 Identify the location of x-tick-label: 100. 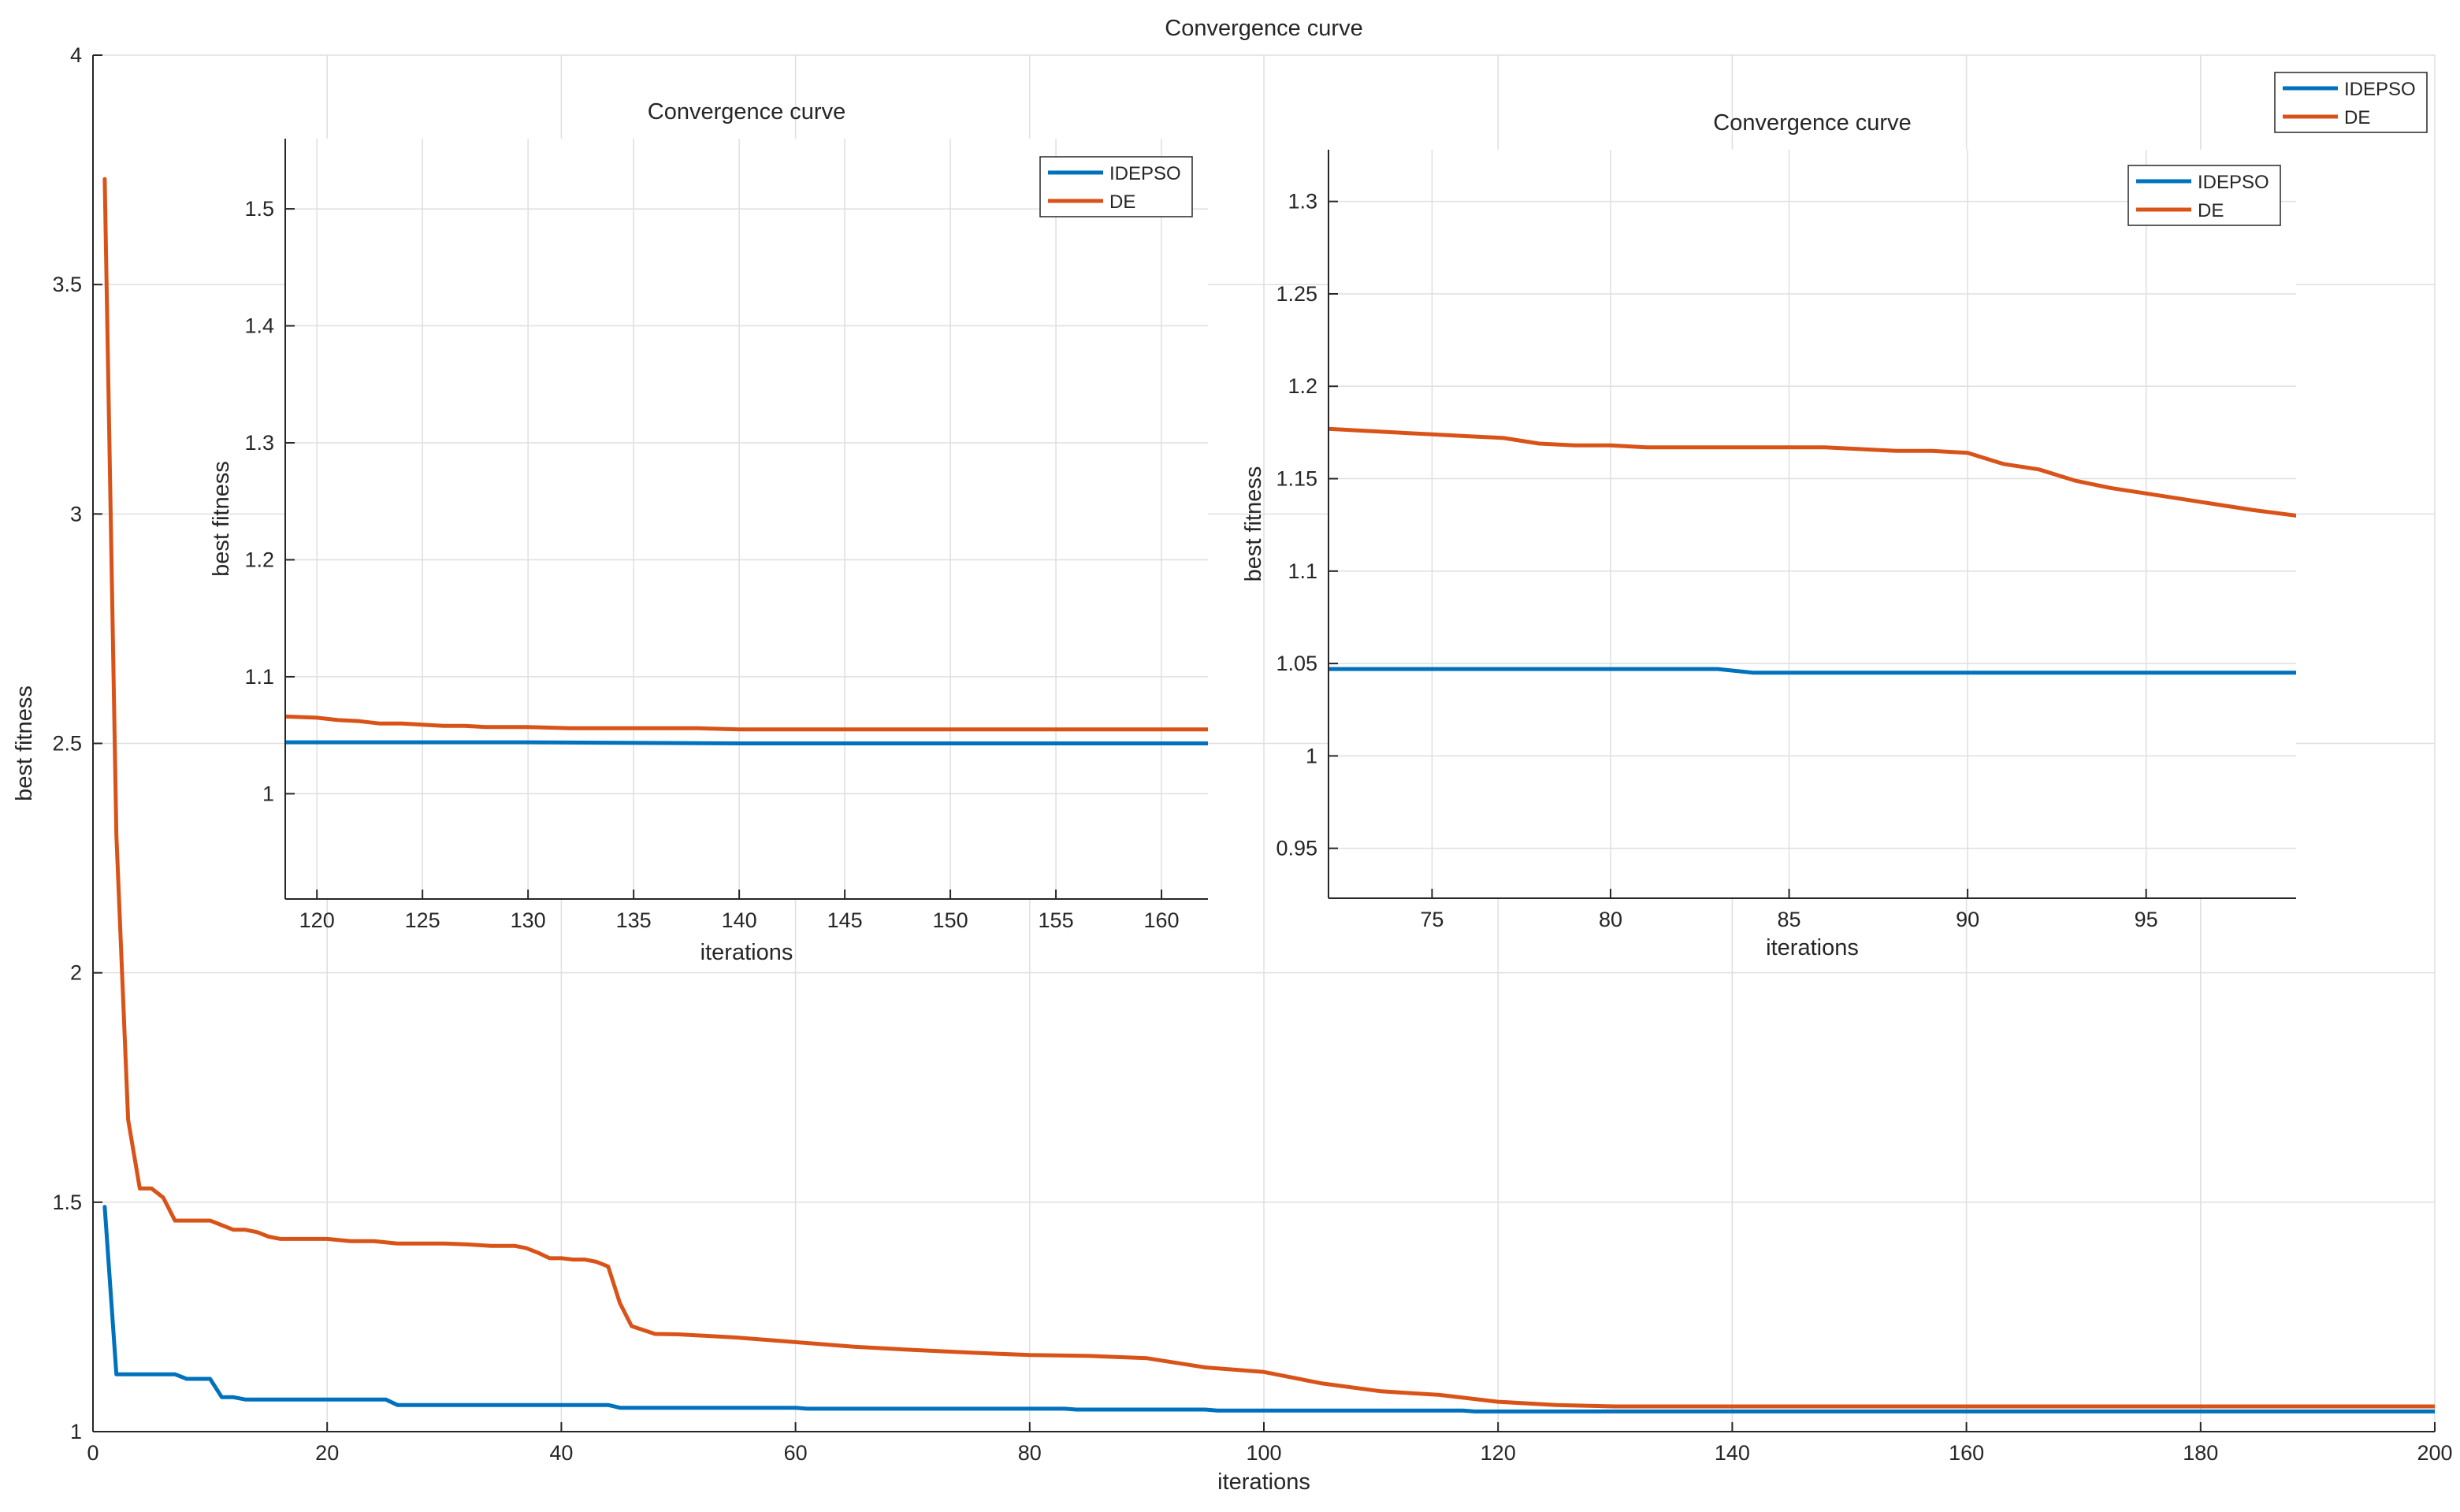
(1263, 1453).